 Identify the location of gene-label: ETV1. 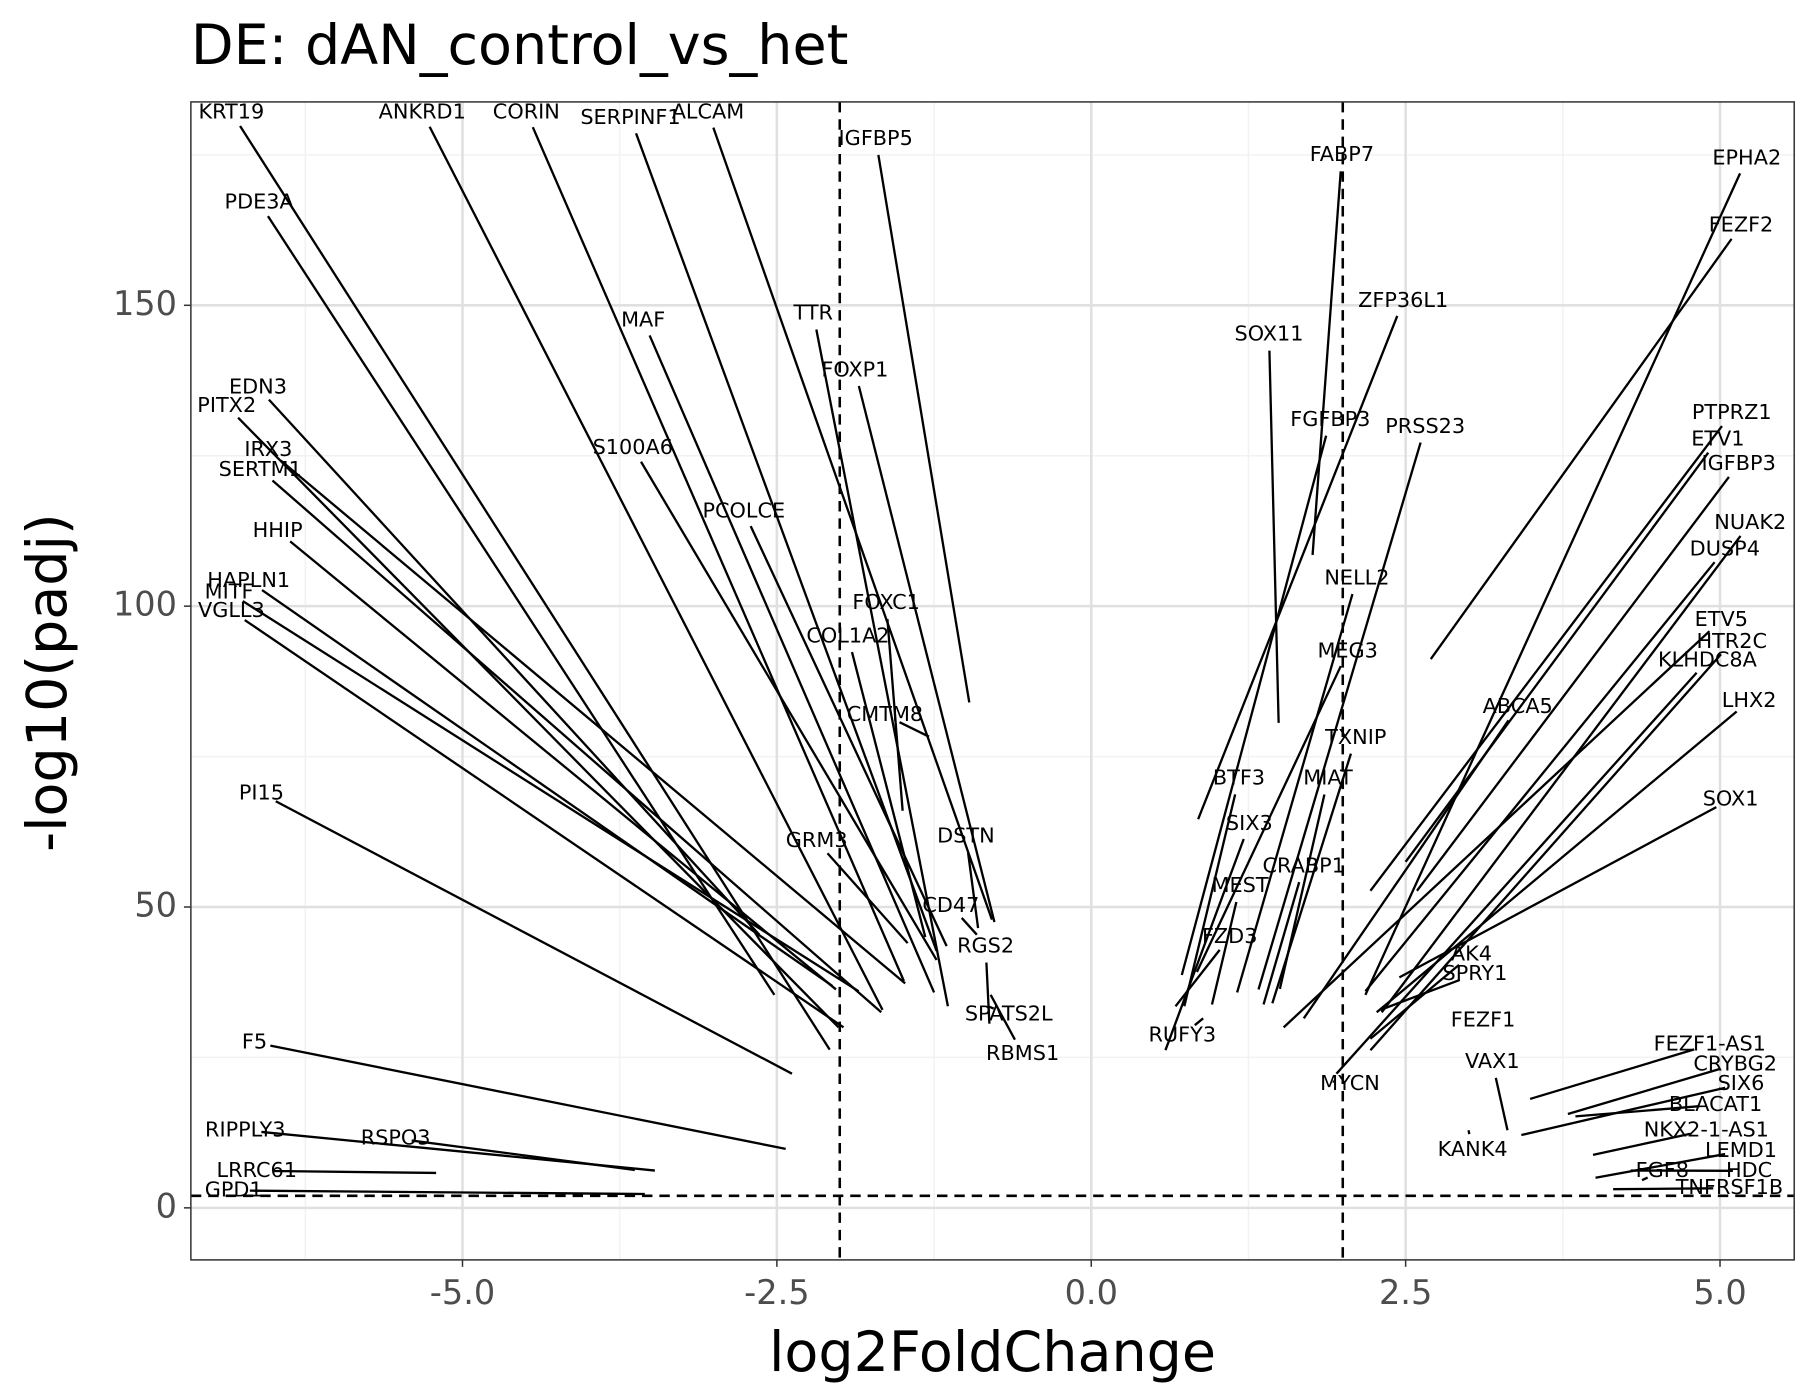
(1717, 439).